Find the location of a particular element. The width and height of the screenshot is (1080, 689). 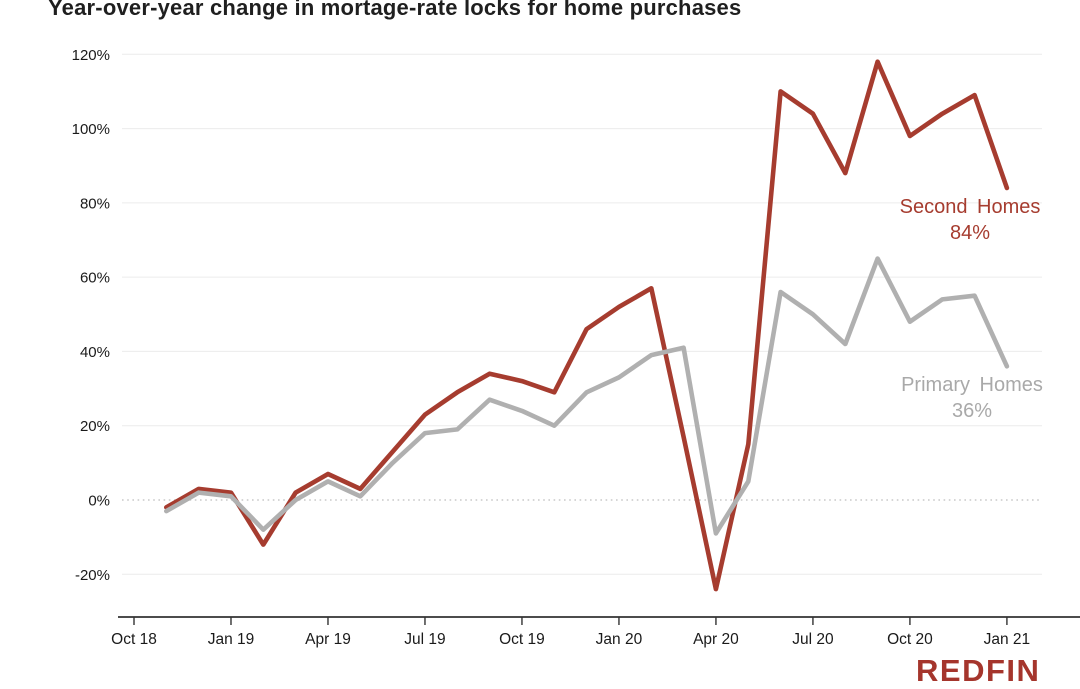

x-axis-tick-label: Oct 20 is located at coordinates (910, 639).